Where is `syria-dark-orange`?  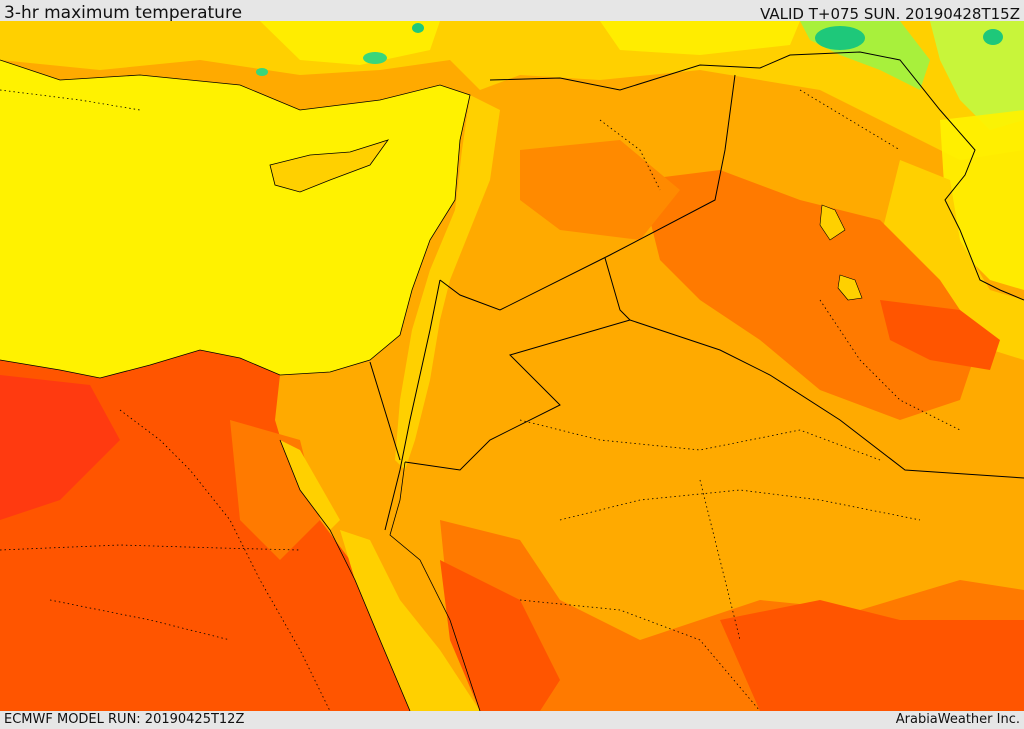 syria-dark-orange is located at coordinates (600, 190).